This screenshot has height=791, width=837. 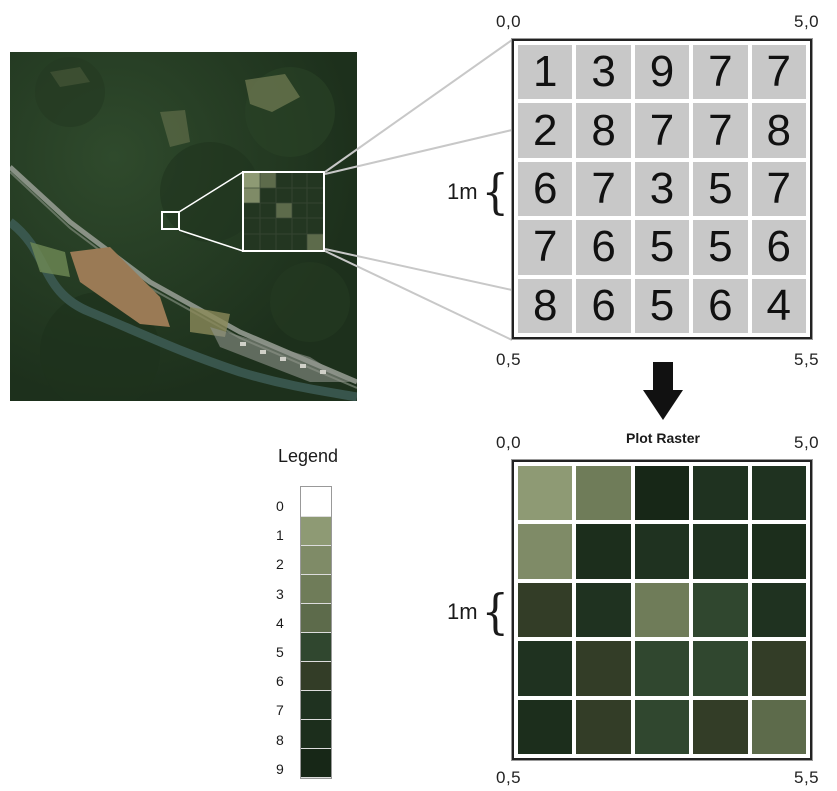 I want to click on value-cell: 9, so click(x=662, y=72).